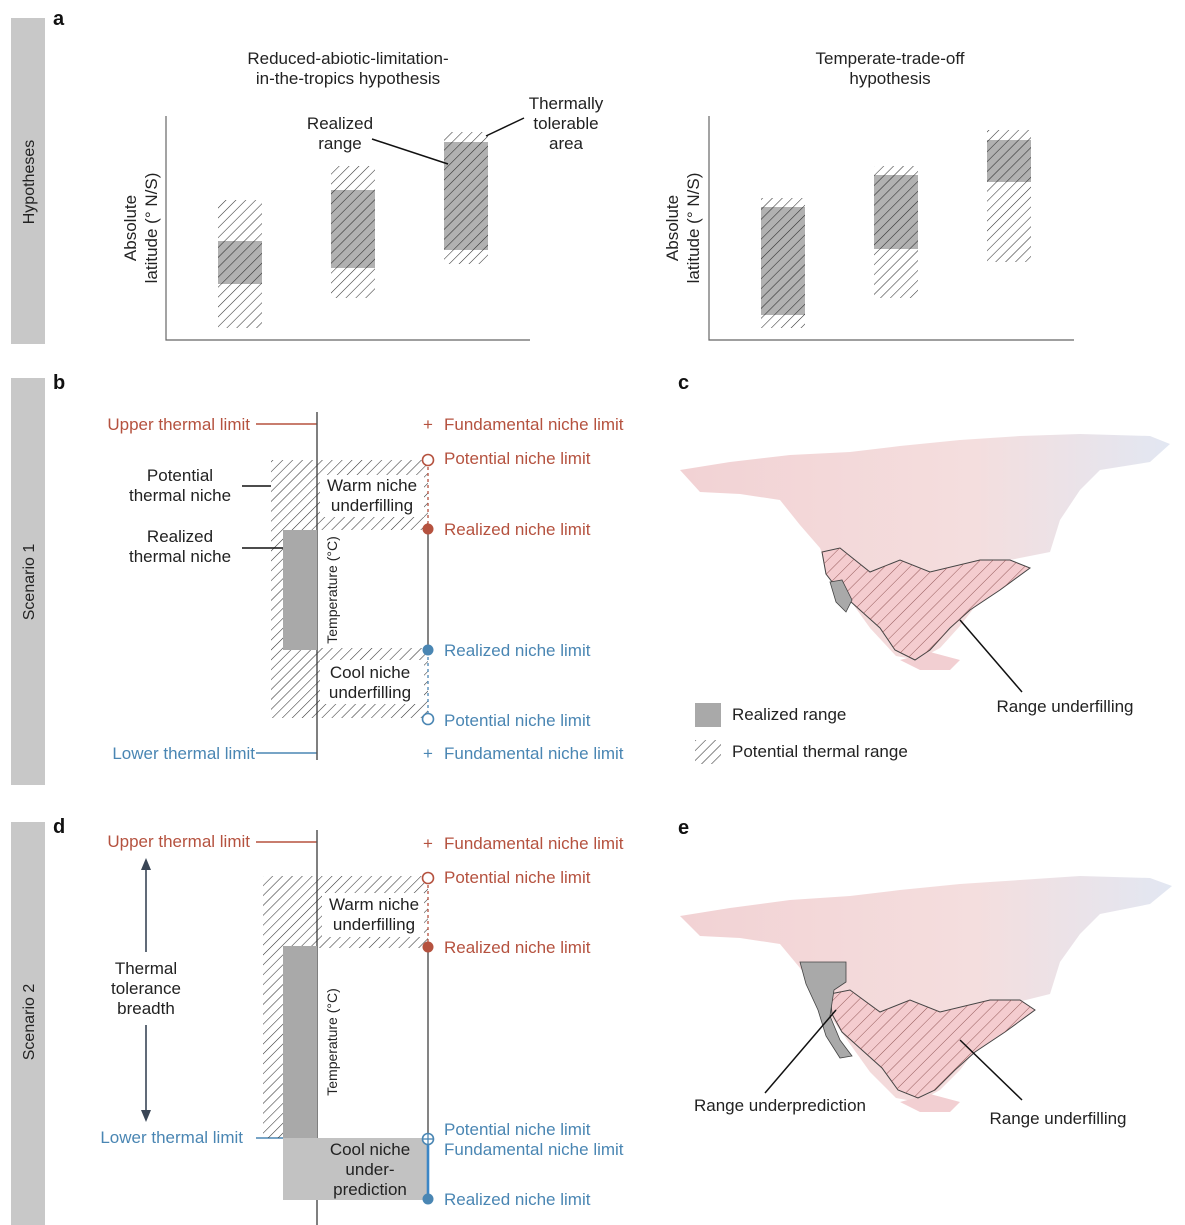 The width and height of the screenshot is (1185, 1225). What do you see at coordinates (178, 424) in the screenshot?
I see `b-upper-thermal-label: Upper thermal limit` at bounding box center [178, 424].